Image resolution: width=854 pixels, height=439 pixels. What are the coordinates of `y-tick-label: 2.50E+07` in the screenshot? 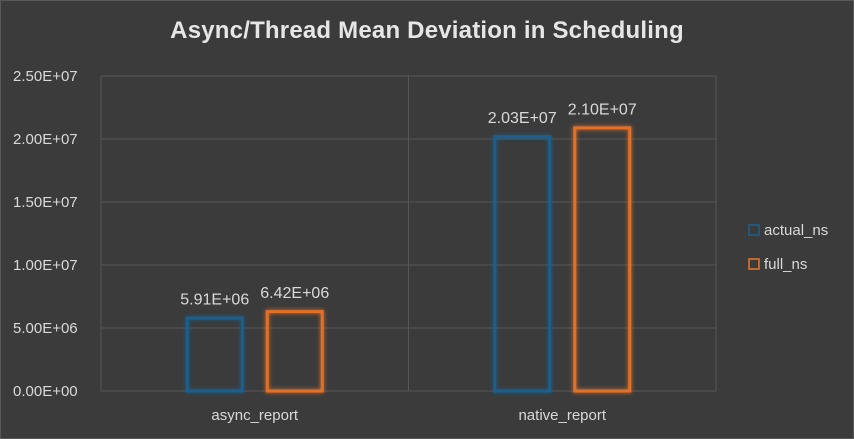 It's located at (45, 76).